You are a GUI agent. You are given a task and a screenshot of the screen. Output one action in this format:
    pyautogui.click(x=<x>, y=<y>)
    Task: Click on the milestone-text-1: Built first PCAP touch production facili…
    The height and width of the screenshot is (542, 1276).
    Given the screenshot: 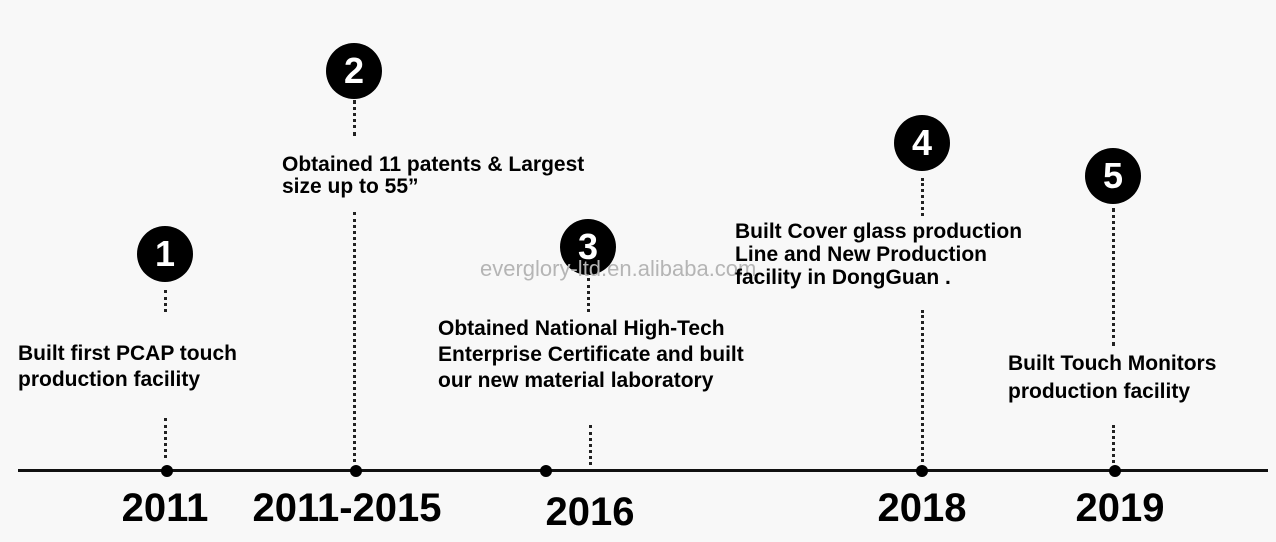 What is the action you would take?
    pyautogui.click(x=127, y=366)
    